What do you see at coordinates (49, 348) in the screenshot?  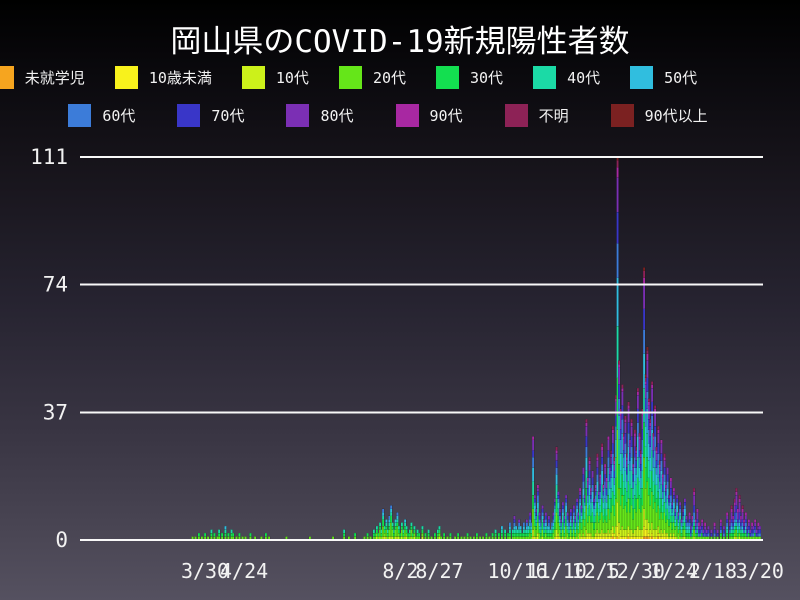 I see `y-axis-labels: 0 37 74 111` at bounding box center [49, 348].